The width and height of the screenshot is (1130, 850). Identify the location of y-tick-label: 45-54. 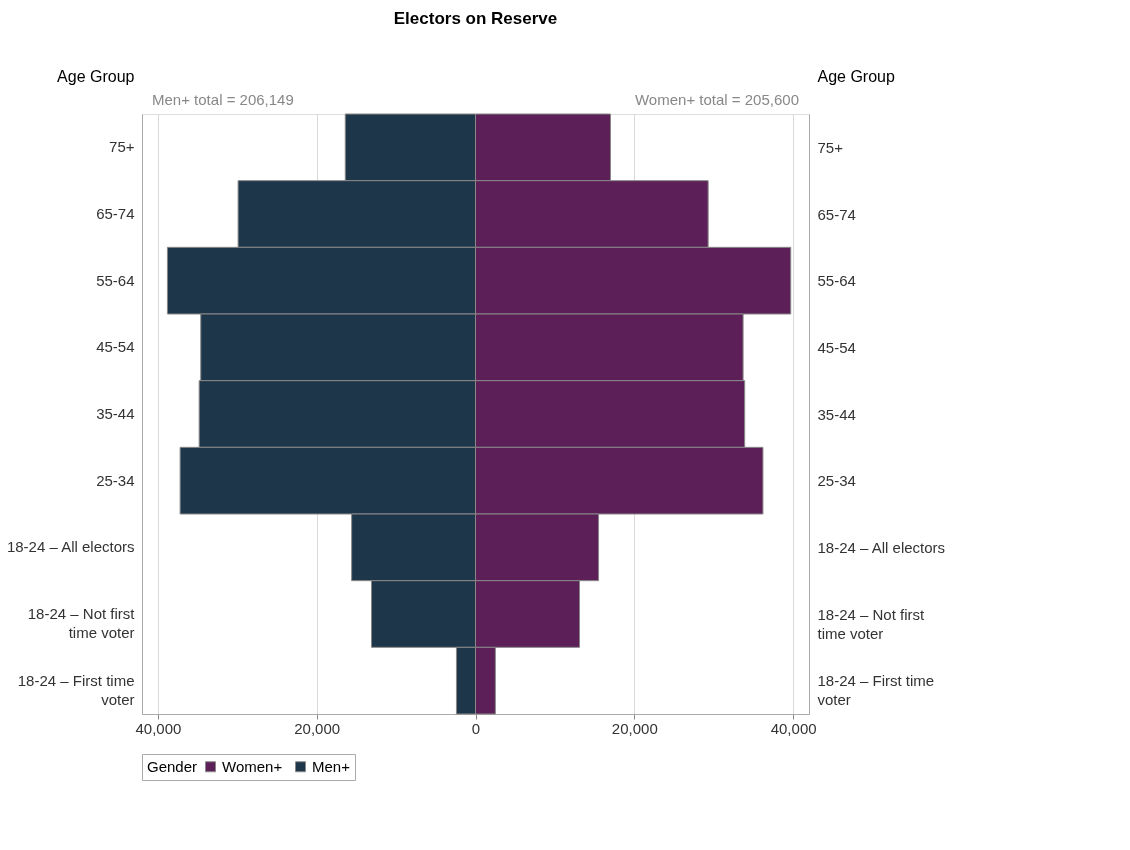
(836, 347).